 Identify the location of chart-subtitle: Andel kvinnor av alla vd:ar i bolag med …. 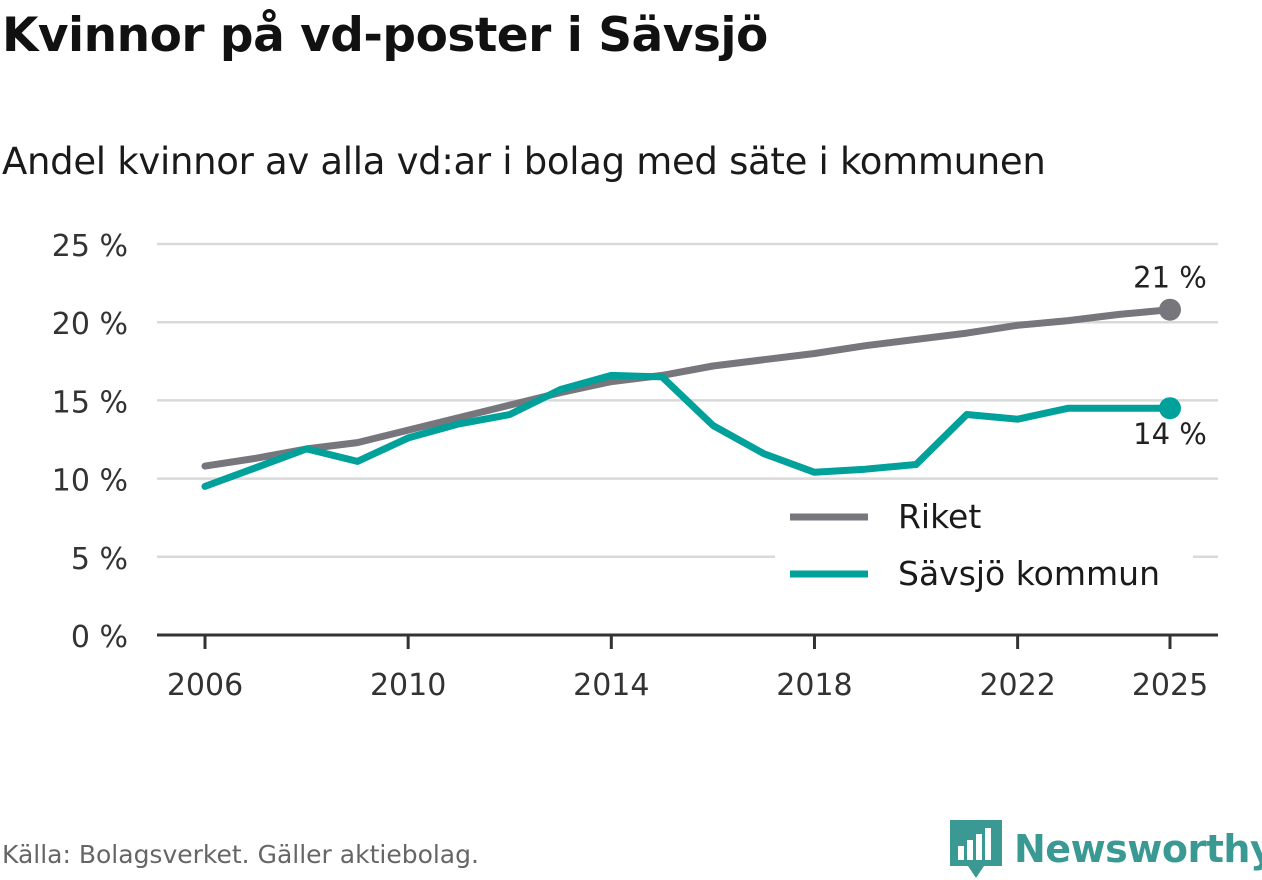
(524, 161).